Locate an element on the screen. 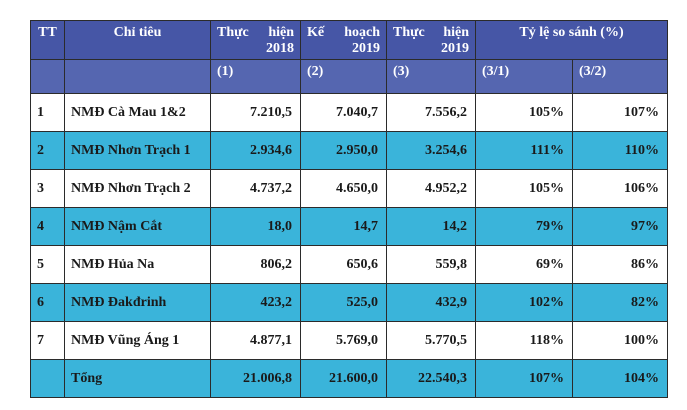  data-row: 6 NMĐ Đakđrinh 423,2 525,0 432,9 102% 82% is located at coordinates (349, 302).